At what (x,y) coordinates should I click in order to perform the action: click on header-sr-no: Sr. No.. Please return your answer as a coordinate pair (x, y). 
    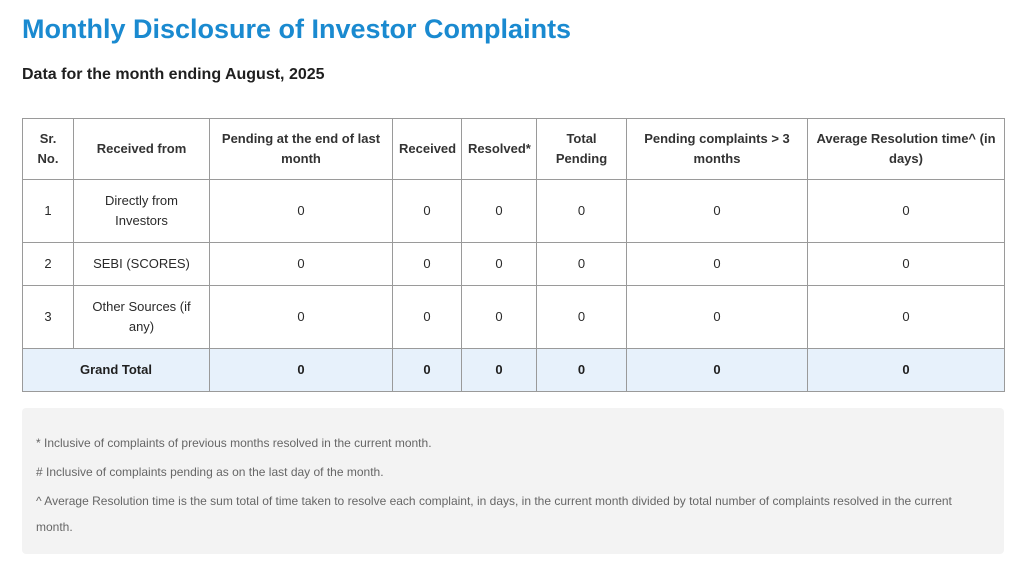
    Looking at the image, I should click on (48, 149).